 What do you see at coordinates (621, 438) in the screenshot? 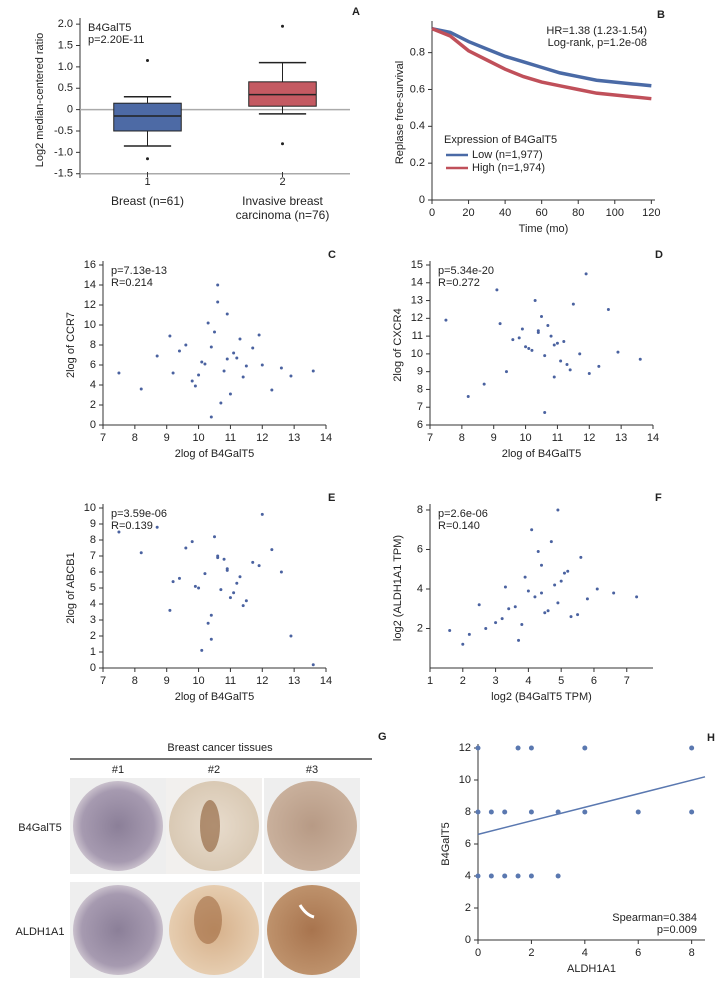
I see `x-tick-label: 13` at bounding box center [621, 438].